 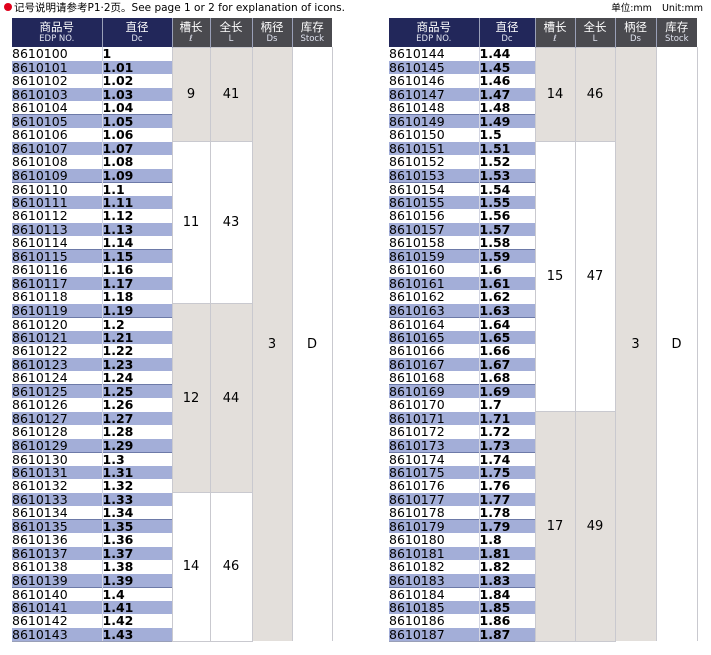 What do you see at coordinates (543, 216) in the screenshot?
I see `table-row: 8610156 1.56` at bounding box center [543, 216].